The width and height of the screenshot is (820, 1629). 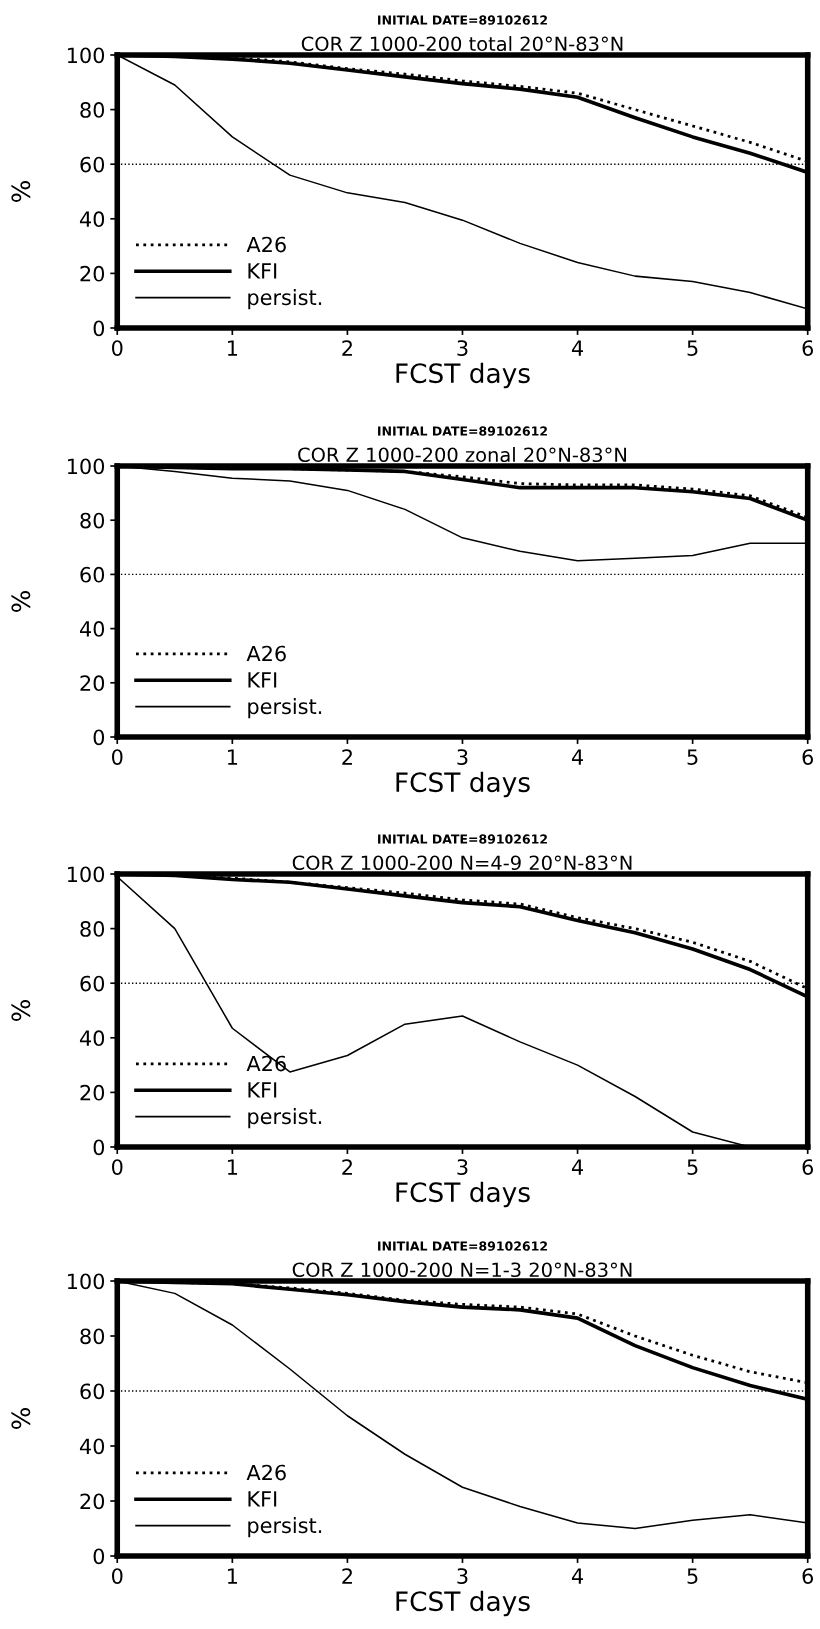 What do you see at coordinates (462, 44) in the screenshot?
I see `chart-title: COR Z 1000-200 total 20°N-83°N` at bounding box center [462, 44].